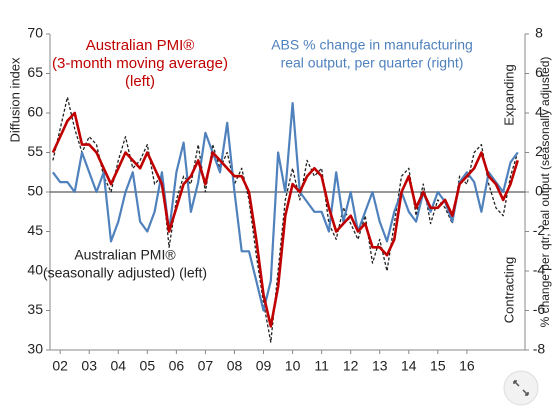 Image resolution: width=555 pixels, height=414 pixels. Describe the element at coordinates (125, 273) in the screenshot. I see `annotation: (seasonally adjusted) (left)` at that location.